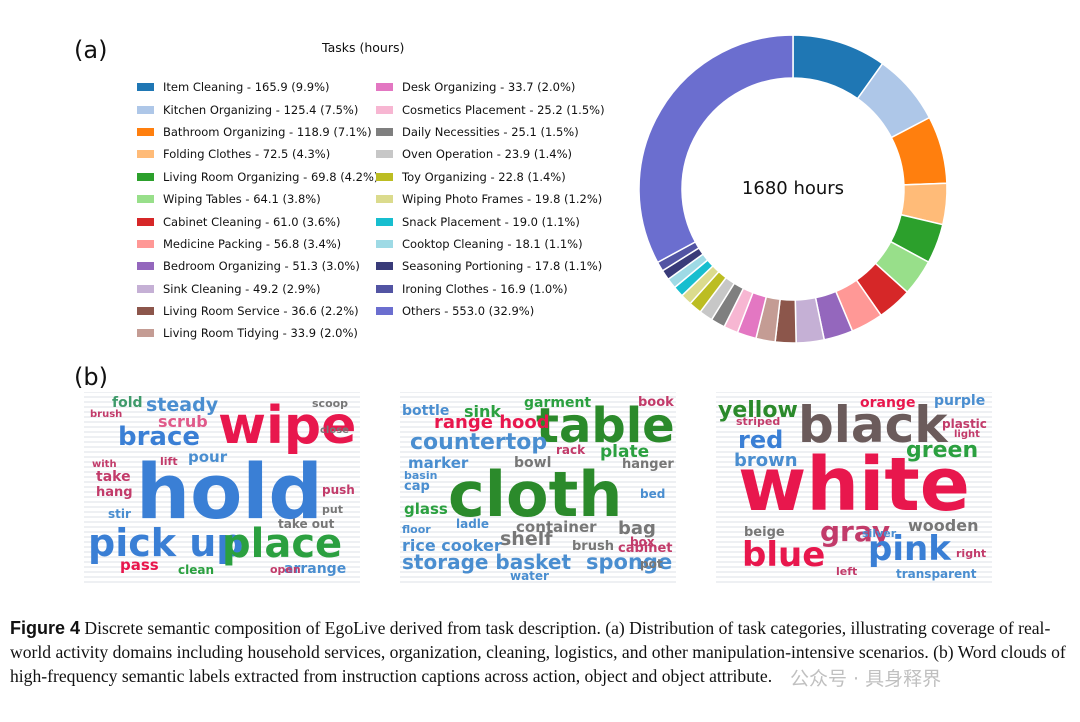  I want to click on word-cloud-word: range hood, so click(492, 422).